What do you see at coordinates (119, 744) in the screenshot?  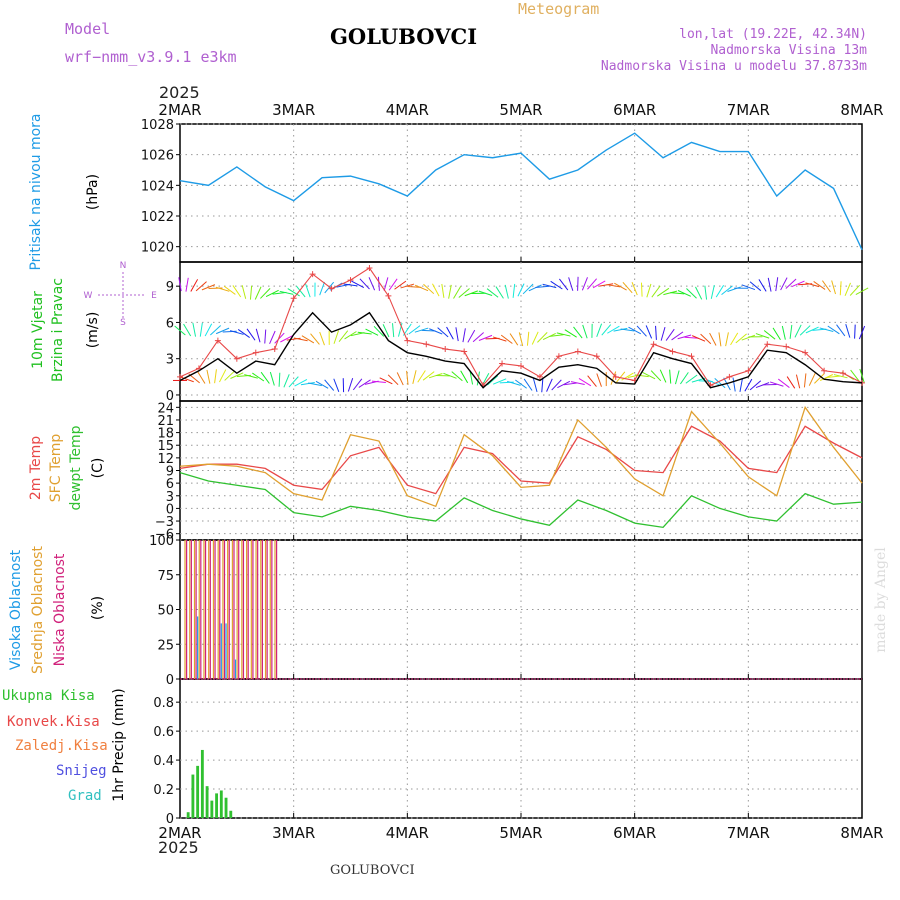 I see `precip-unit: 1hr Precip (mm)` at bounding box center [119, 744].